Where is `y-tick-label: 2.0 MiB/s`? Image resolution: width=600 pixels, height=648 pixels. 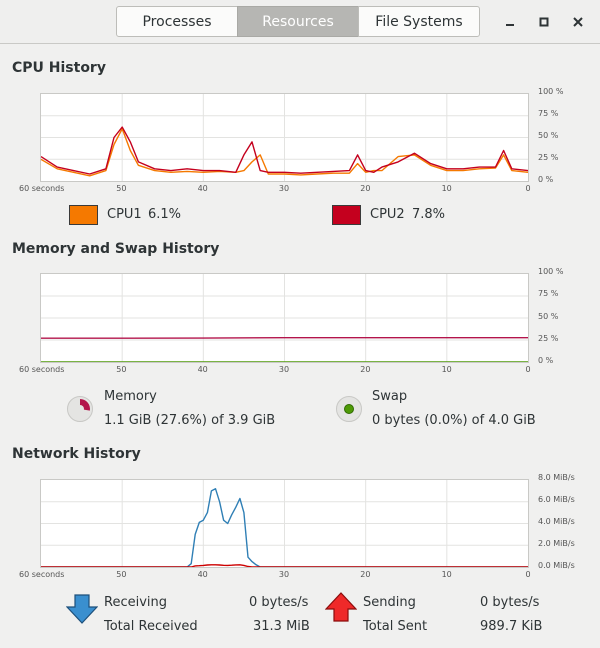 y-tick-label: 2.0 MiB/s is located at coordinates (556, 543).